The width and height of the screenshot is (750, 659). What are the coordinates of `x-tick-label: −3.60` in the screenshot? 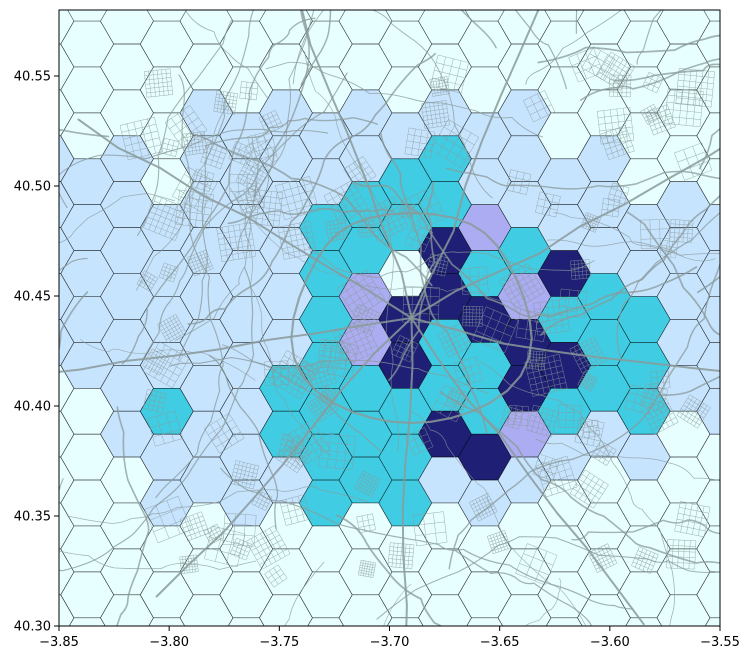 It's located at (610, 642).